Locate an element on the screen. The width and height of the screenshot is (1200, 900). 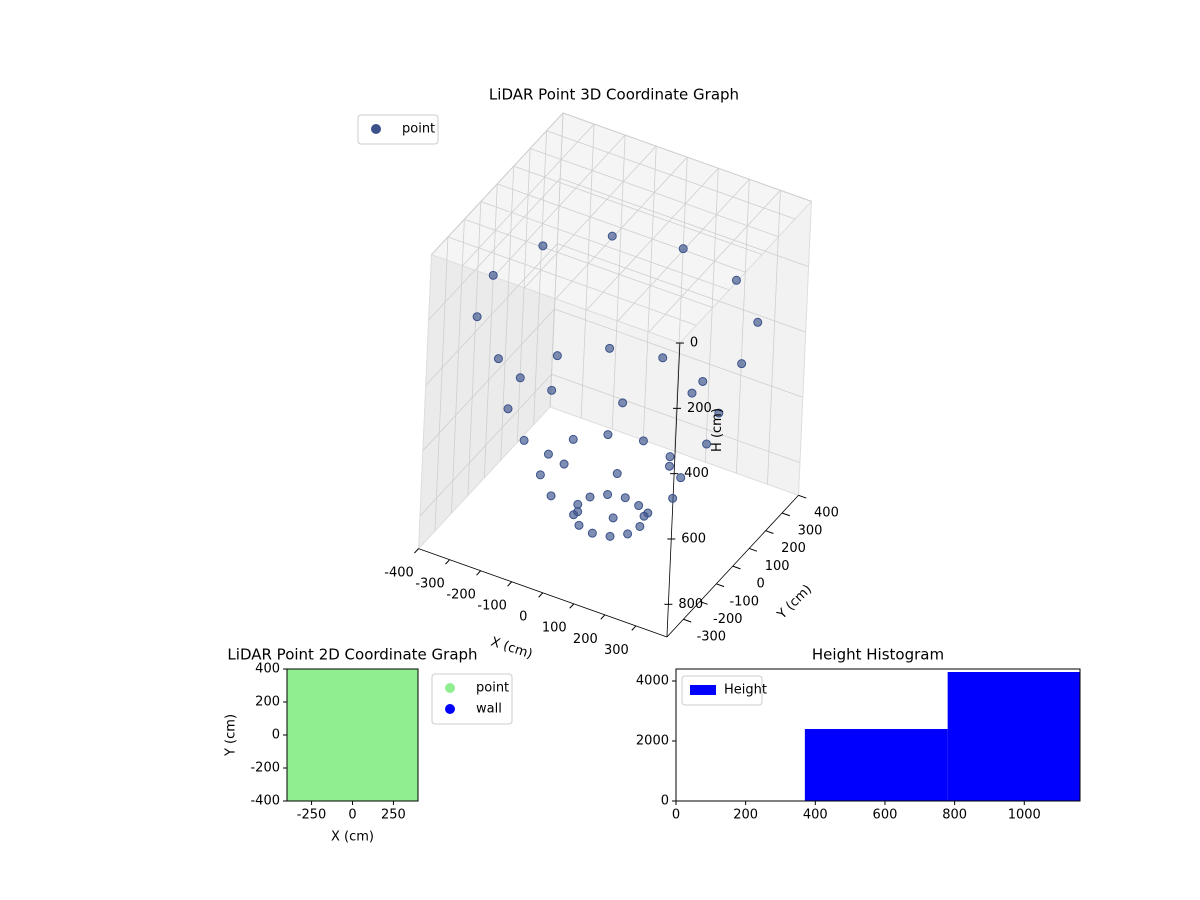
y-tick-label: 4000 is located at coordinates (652, 681).